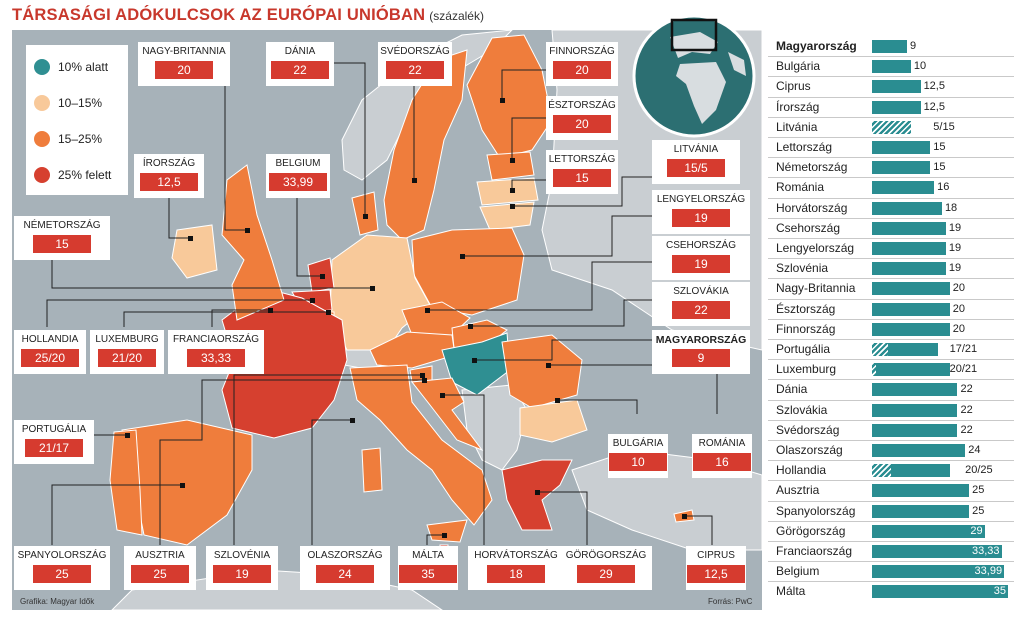  I want to click on country-name: Svédország, so click(808, 429).